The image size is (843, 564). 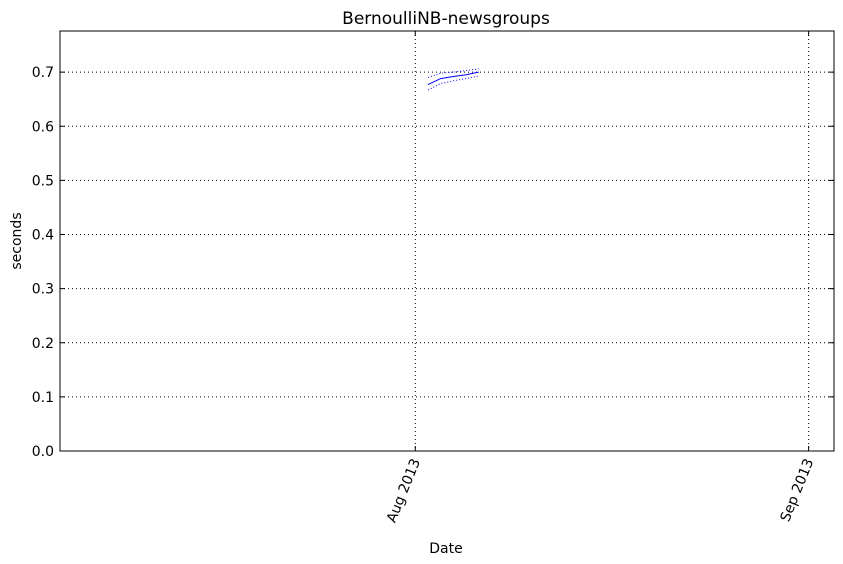 What do you see at coordinates (43, 73) in the screenshot?
I see `y-tick-label: 0.7` at bounding box center [43, 73].